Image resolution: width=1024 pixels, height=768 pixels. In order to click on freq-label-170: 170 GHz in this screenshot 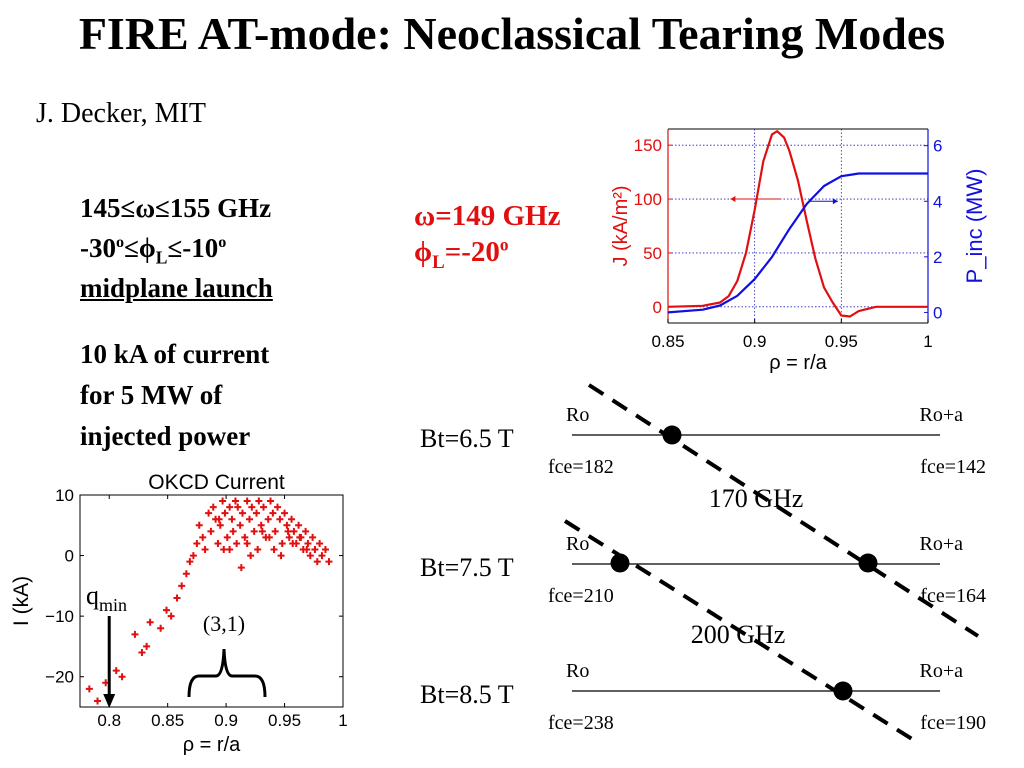, I will do `click(756, 498)`.